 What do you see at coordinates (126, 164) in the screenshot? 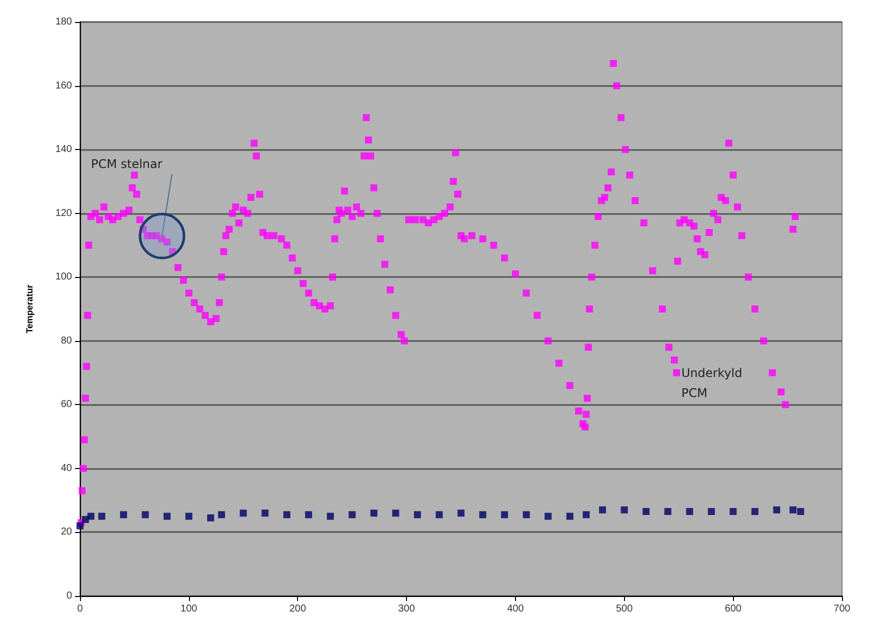
I see `annotation: PCM stelnar` at bounding box center [126, 164].